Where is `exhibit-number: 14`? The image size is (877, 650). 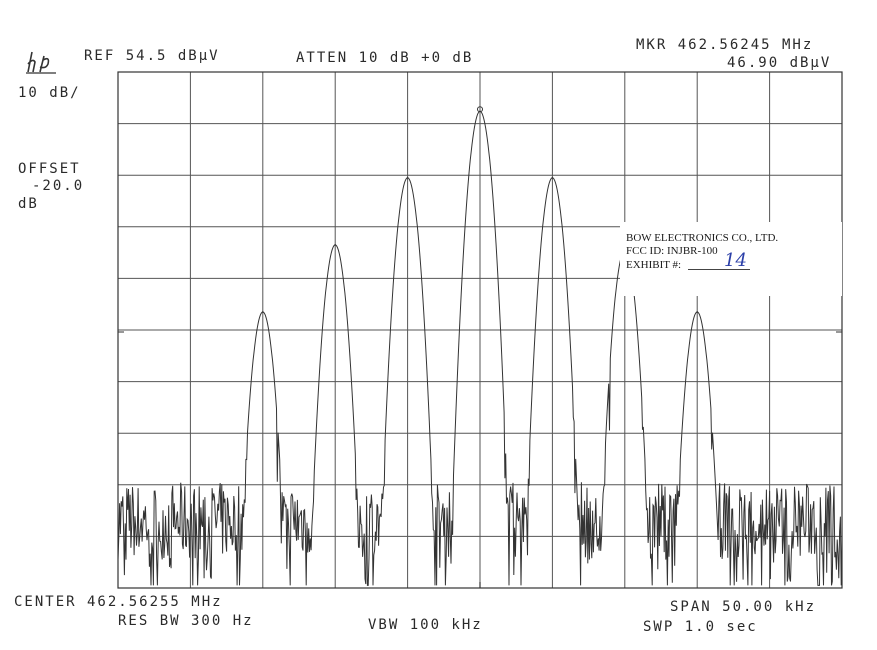
exhibit-number: 14 is located at coordinates (735, 260).